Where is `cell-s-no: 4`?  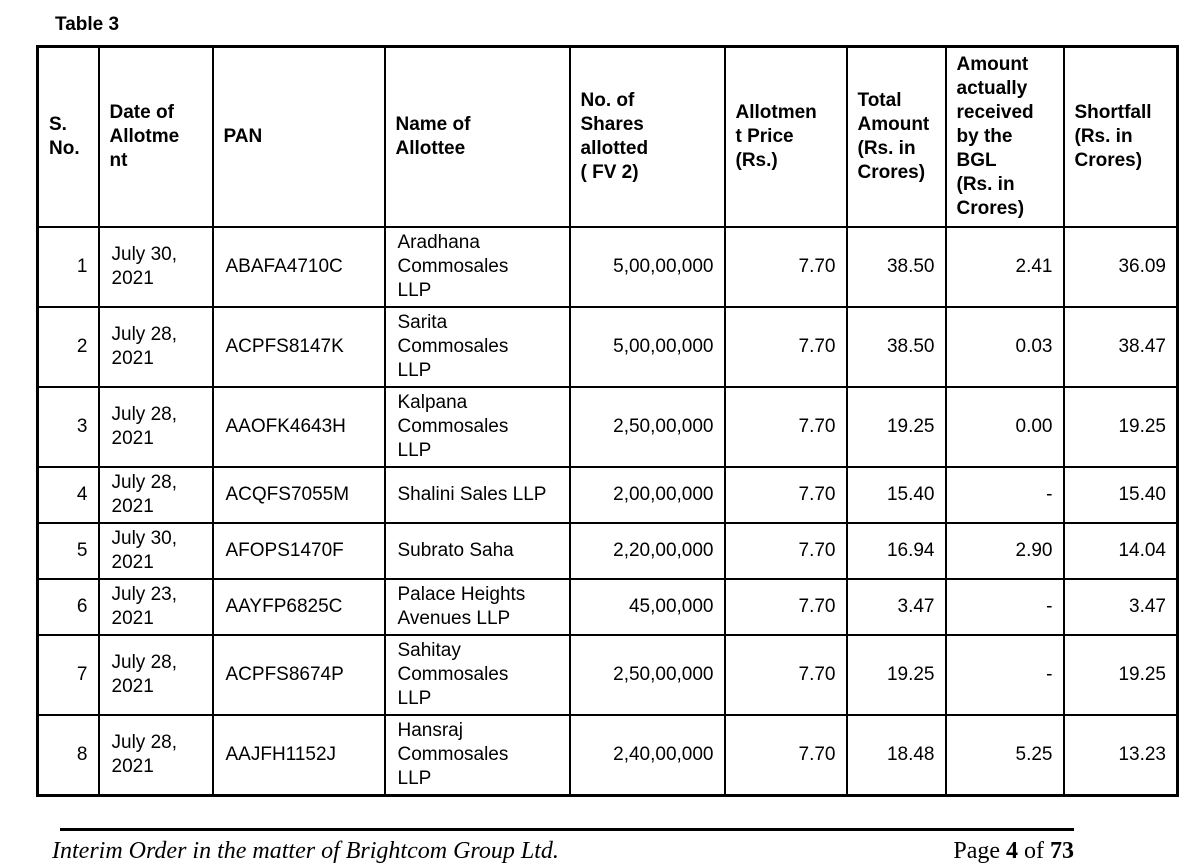
cell-s-no: 4 is located at coordinates (68, 495).